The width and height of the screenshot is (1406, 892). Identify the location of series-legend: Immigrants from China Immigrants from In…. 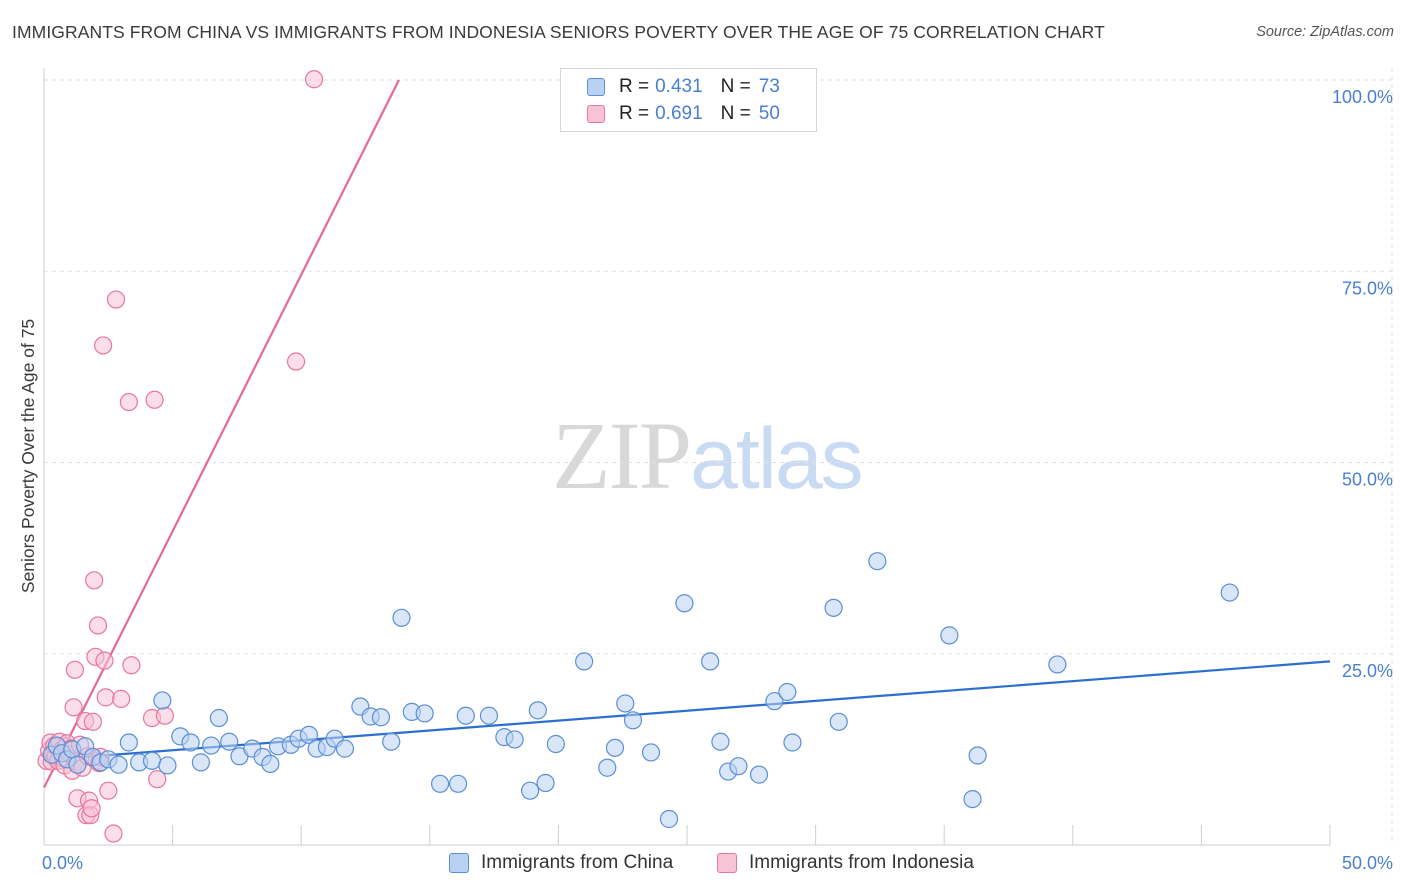
(703, 865).